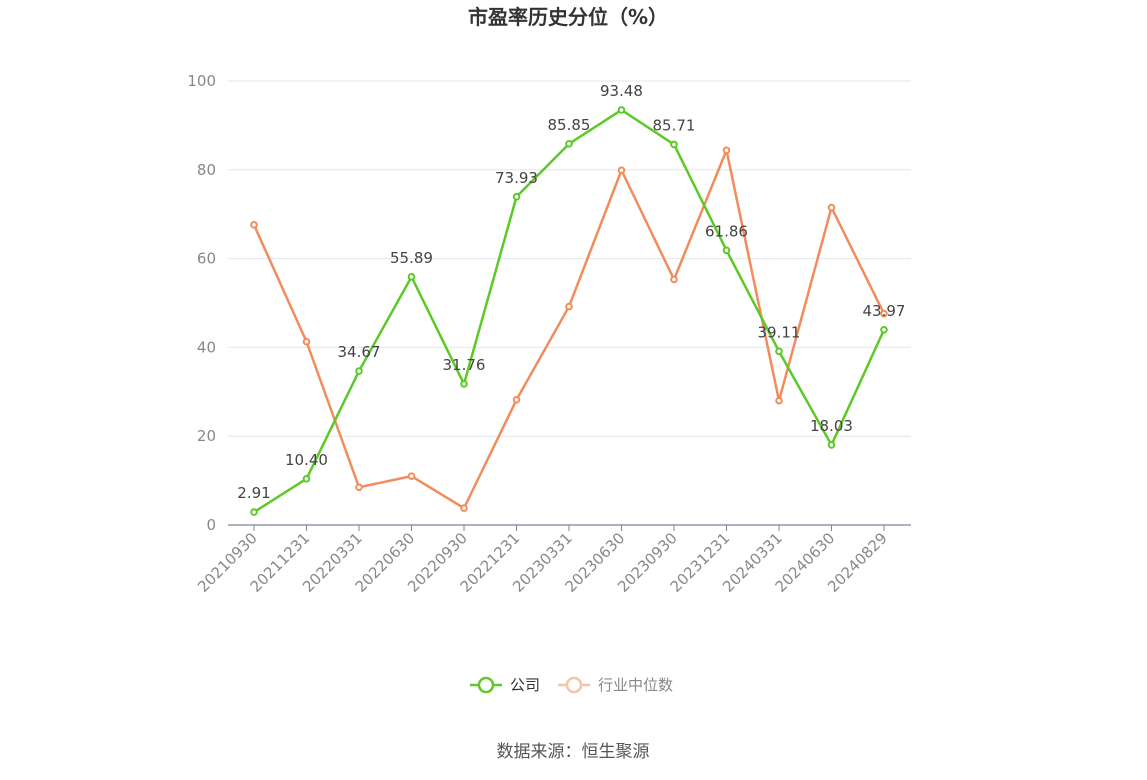 Image resolution: width=1147 pixels, height=780 pixels. What do you see at coordinates (635, 685) in the screenshot?
I see `legend-label: 行业中位数` at bounding box center [635, 685].